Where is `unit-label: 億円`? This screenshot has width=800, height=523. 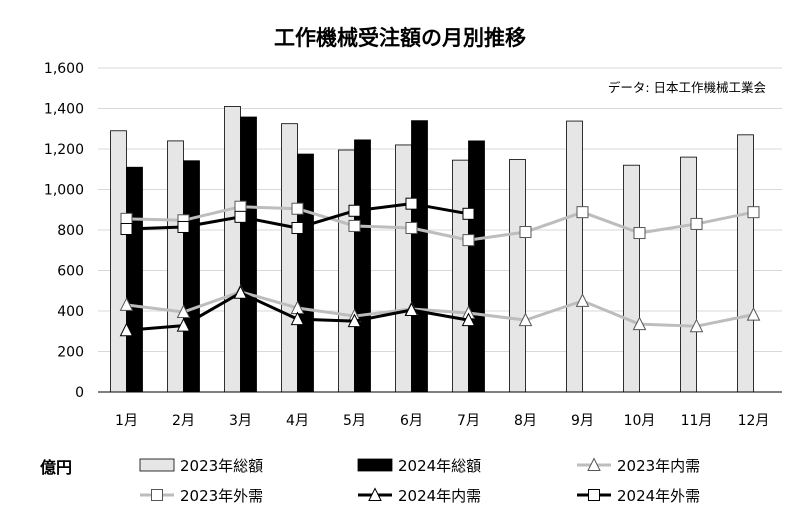 unit-label: 億円 is located at coordinates (56, 467).